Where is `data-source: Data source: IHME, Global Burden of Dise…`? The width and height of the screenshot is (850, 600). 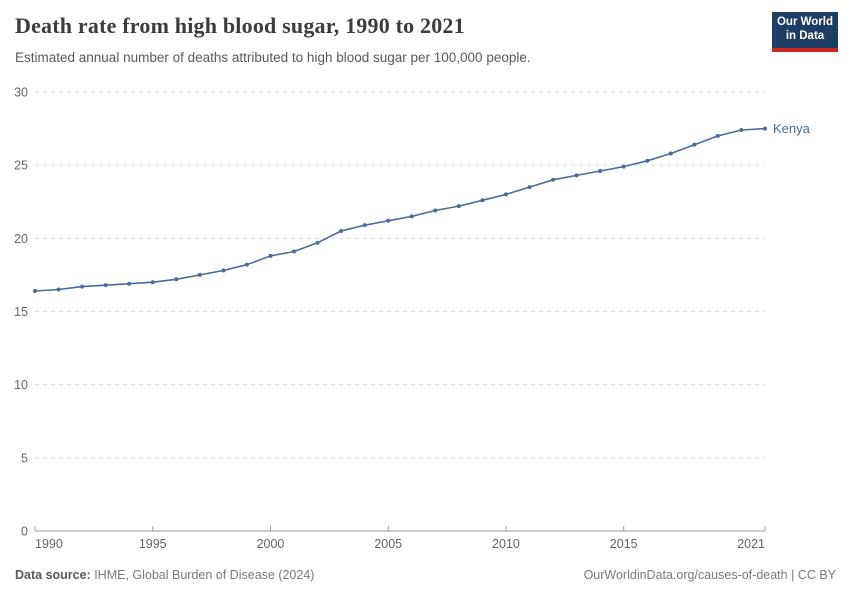
data-source: Data source: IHME, Global Burden of Dise… is located at coordinates (164, 575).